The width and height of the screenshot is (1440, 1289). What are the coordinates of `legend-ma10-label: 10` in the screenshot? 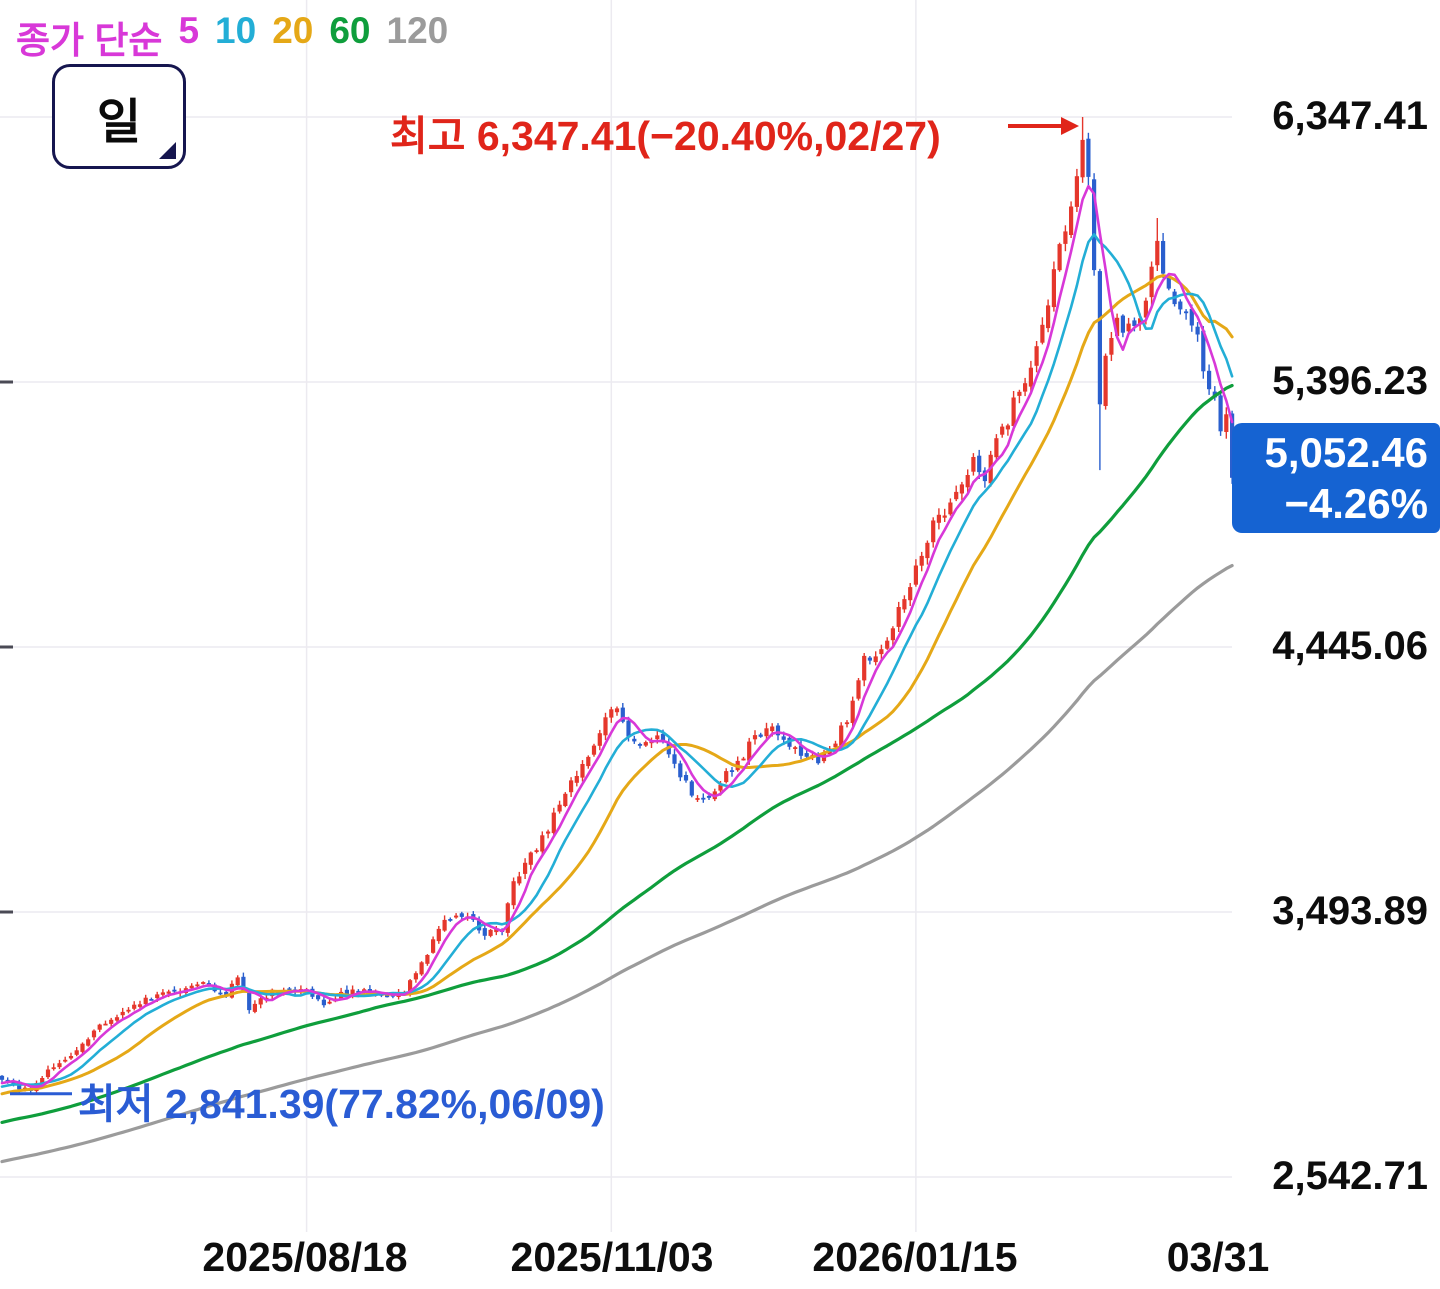 It's located at (236, 30).